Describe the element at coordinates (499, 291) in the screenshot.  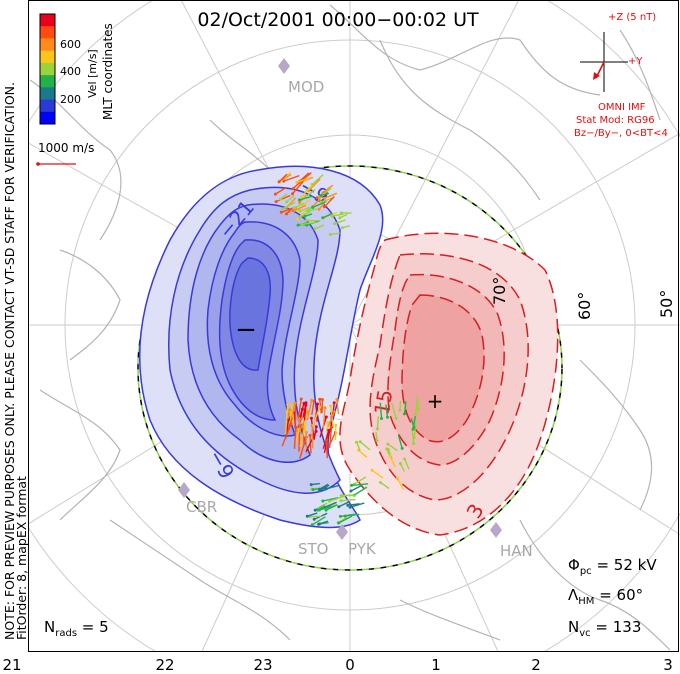
I see `latitude-label-70: 70°` at that location.